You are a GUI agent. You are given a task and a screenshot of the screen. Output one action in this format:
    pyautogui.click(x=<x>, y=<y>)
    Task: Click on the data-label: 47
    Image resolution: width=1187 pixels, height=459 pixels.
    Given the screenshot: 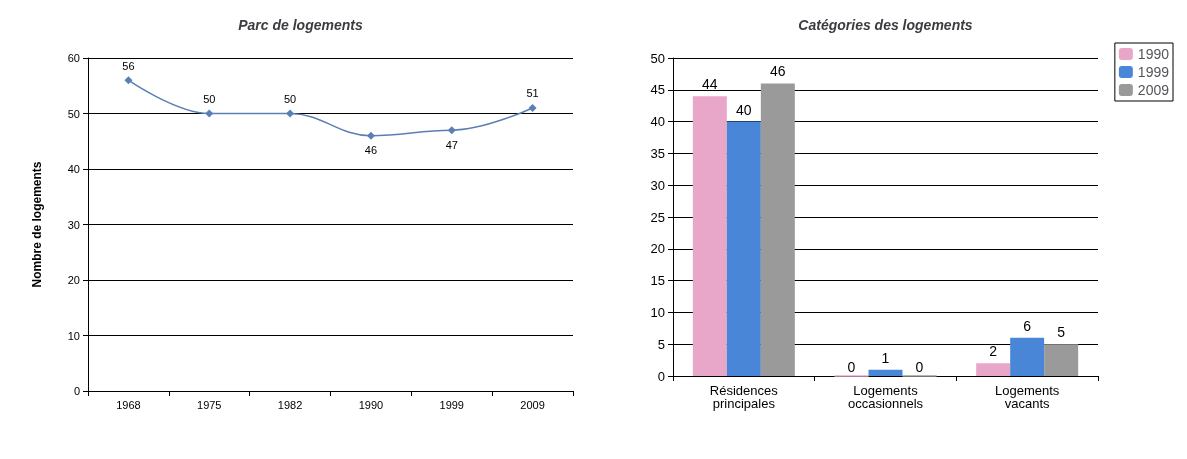 What is the action you would take?
    pyautogui.click(x=451, y=144)
    